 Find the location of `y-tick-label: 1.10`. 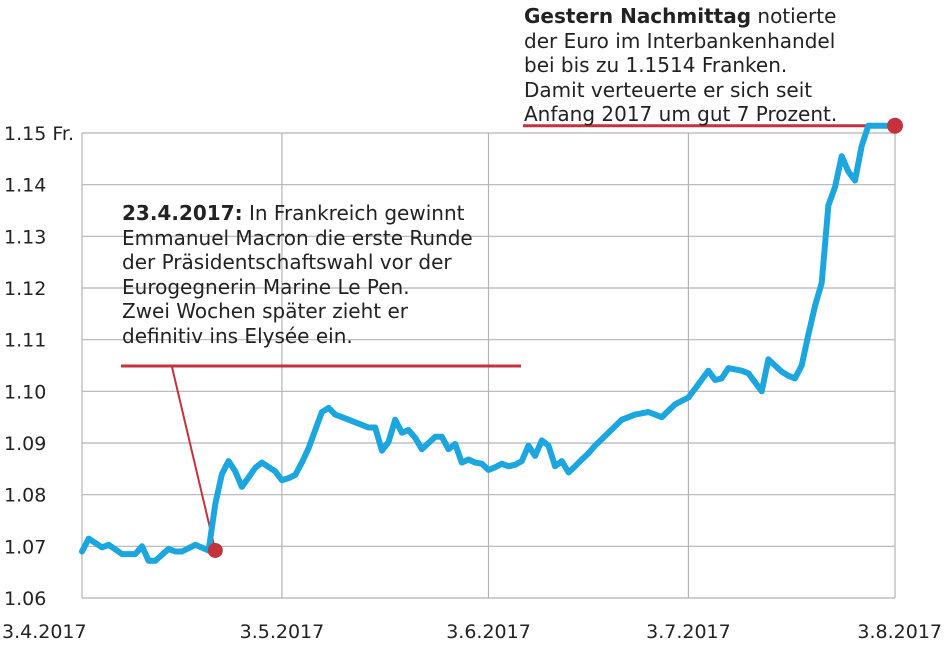

y-tick-label: 1.10 is located at coordinates (25, 392).